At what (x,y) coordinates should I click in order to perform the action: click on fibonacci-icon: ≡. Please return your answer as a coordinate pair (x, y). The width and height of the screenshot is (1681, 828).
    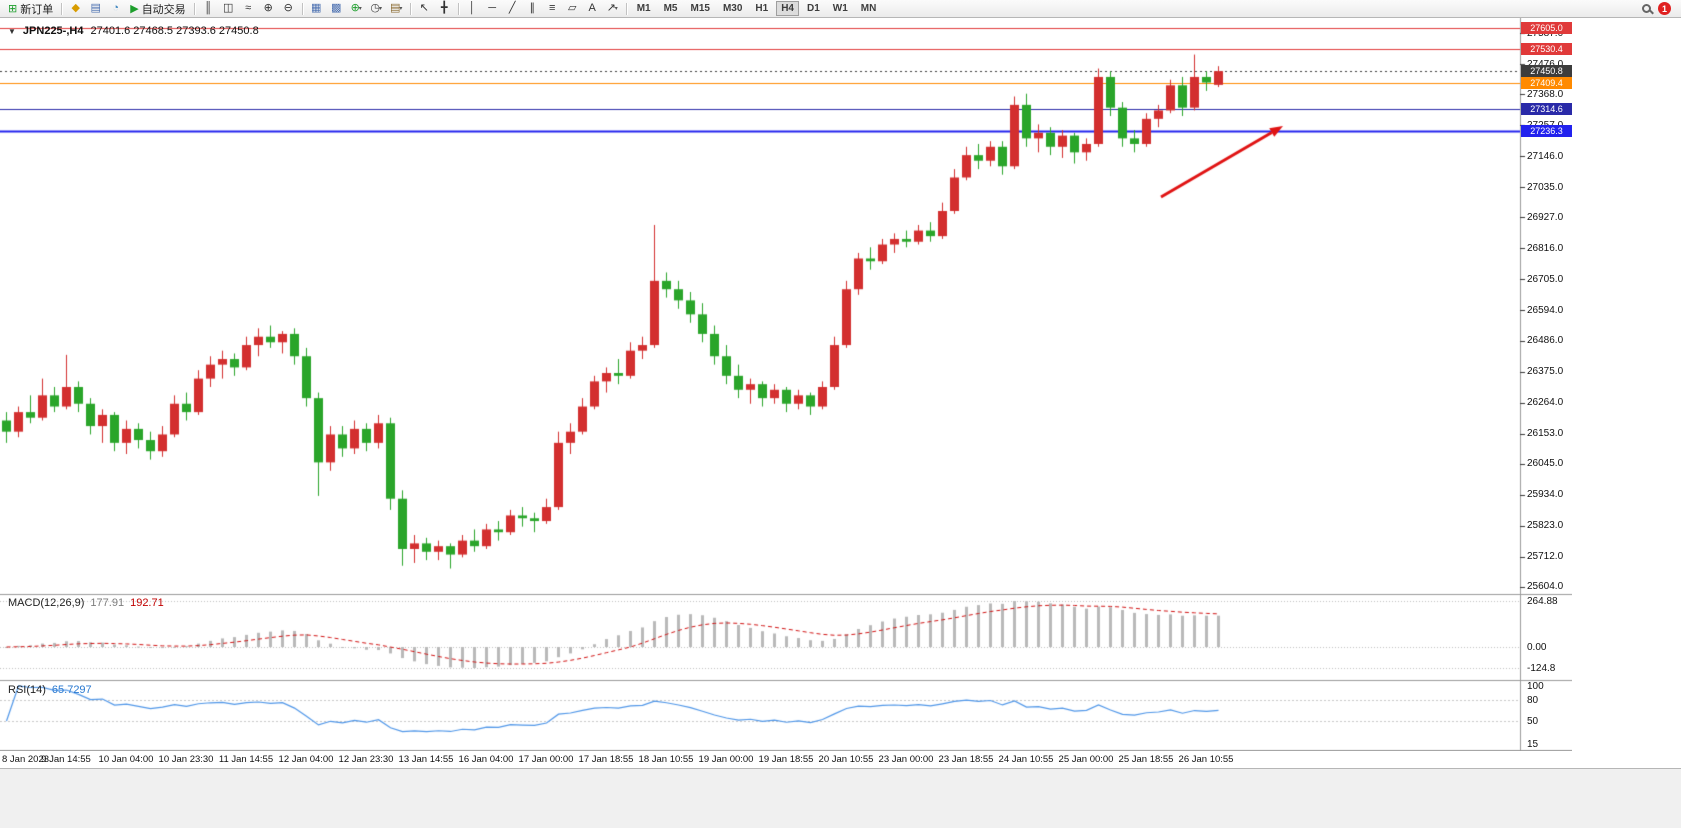
    Looking at the image, I should click on (552, 8).